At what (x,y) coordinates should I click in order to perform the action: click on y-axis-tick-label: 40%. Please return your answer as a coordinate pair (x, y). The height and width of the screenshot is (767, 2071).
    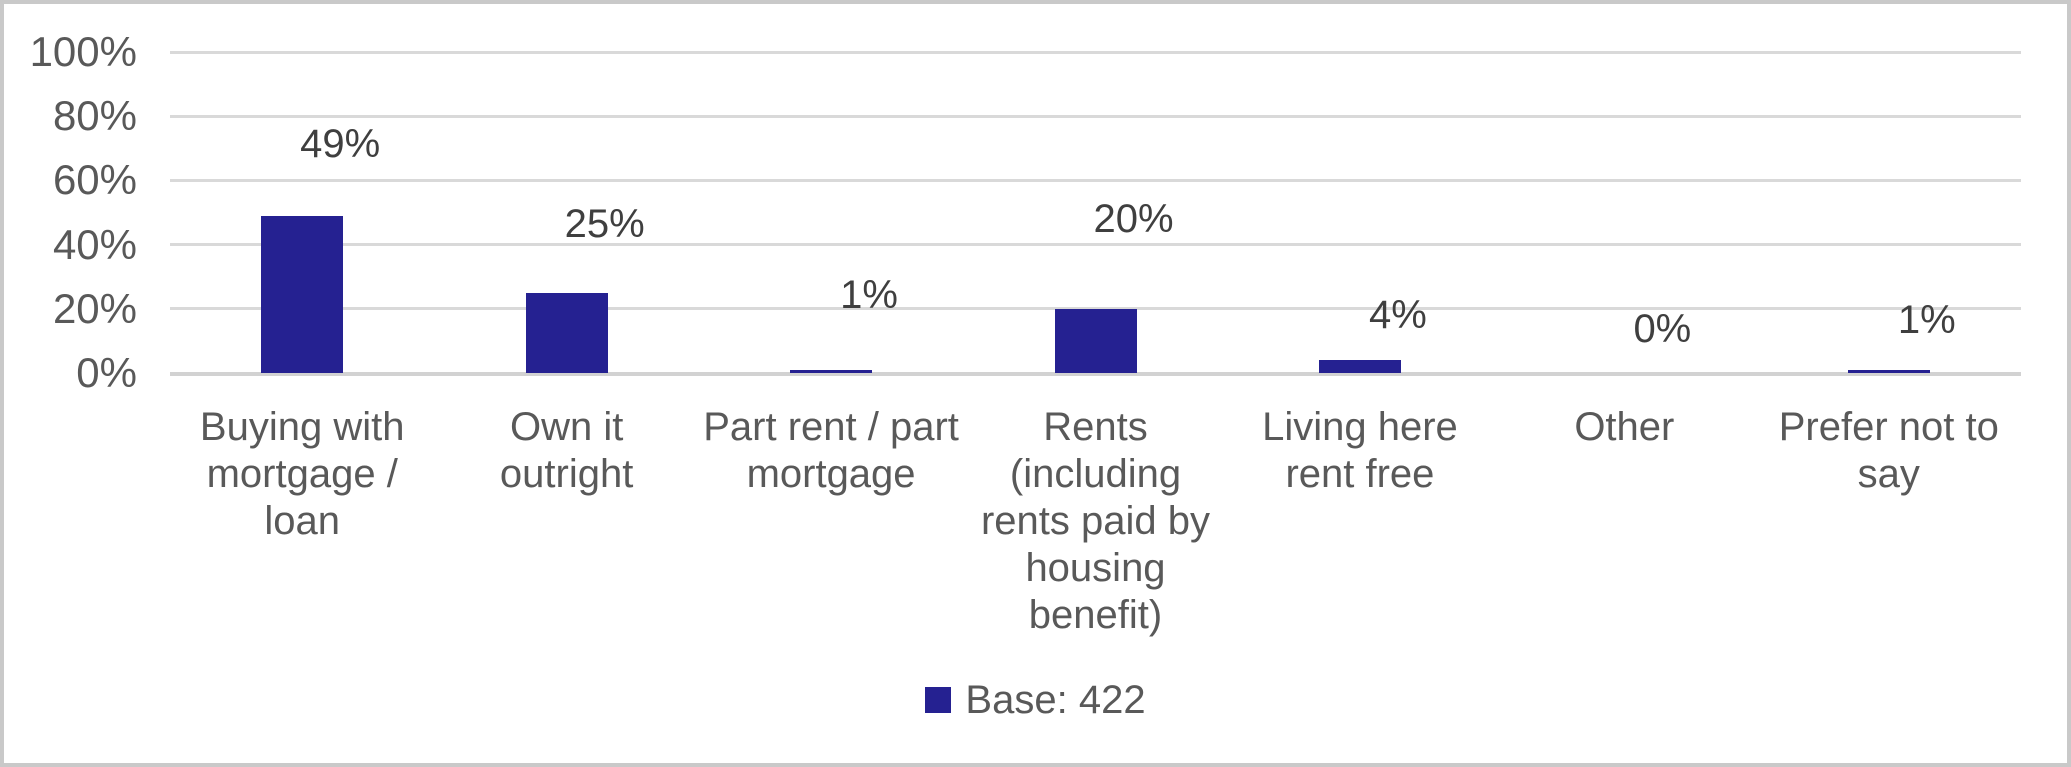
    Looking at the image, I should click on (94, 244).